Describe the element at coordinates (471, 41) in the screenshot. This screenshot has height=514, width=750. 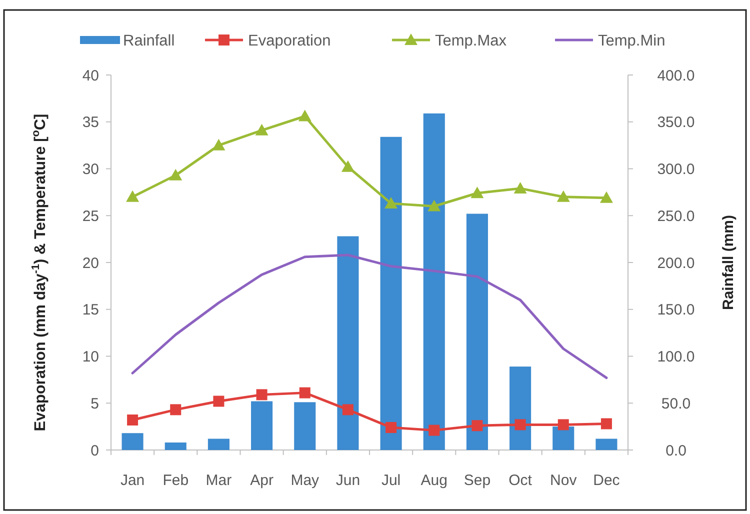
I see `legend-label: Temp.Max` at that location.